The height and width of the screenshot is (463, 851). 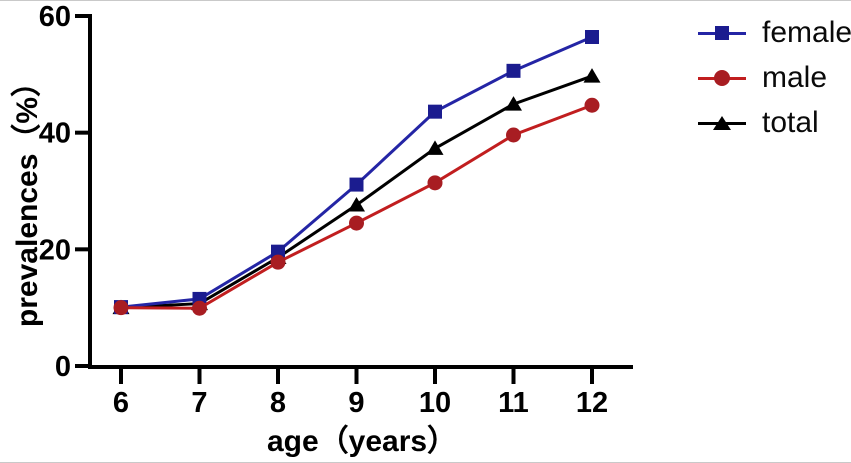 What do you see at coordinates (278, 403) in the screenshot?
I see `x-tick-label: 8` at bounding box center [278, 403].